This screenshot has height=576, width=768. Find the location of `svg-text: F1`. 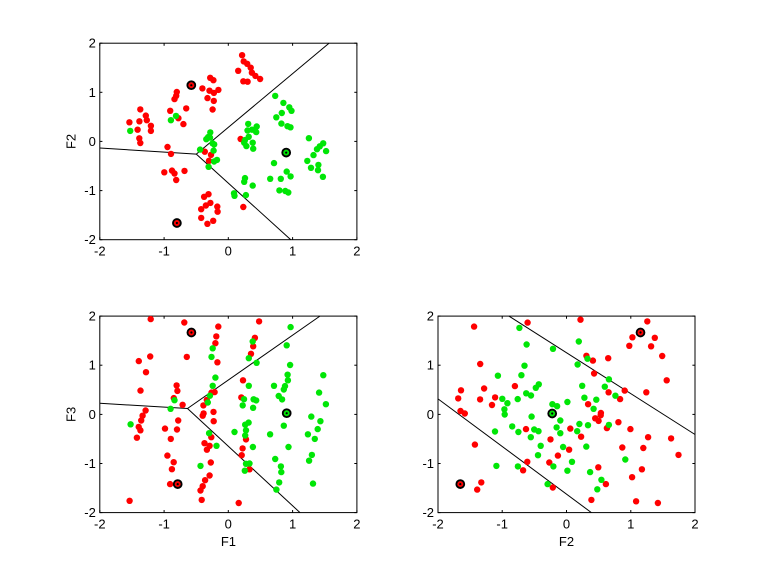

svg-text: F1 is located at coordinates (228, 541).